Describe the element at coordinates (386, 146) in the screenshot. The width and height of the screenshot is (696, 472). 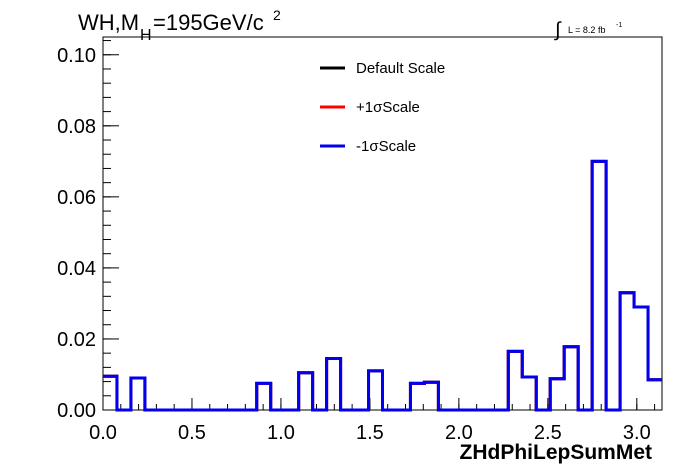
I see `legend-entry: -1σScale` at that location.